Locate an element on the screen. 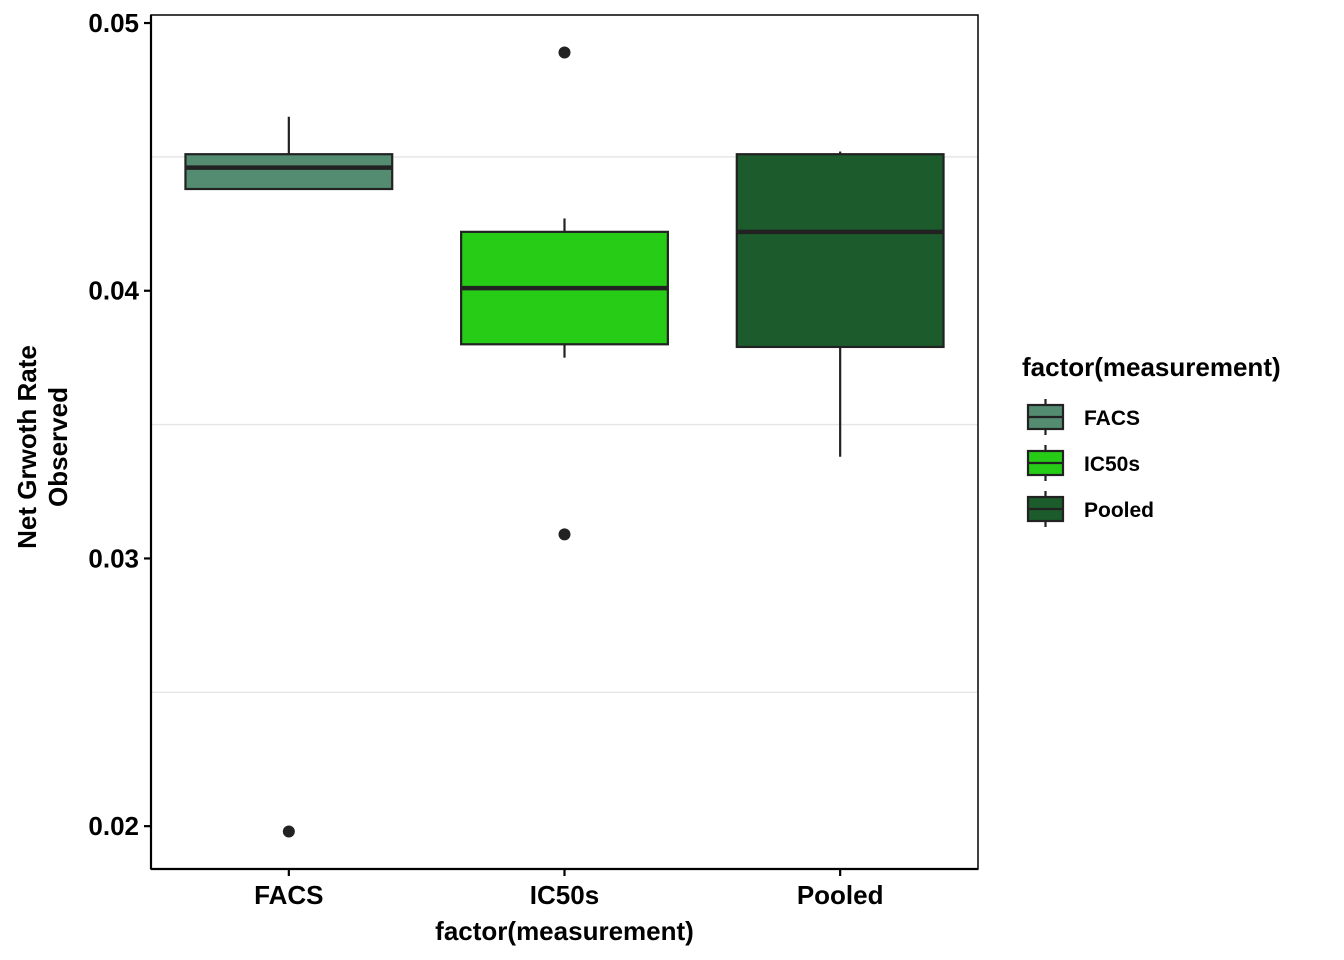  legend-entry-pooled: Pooled is located at coordinates (1090, 509).